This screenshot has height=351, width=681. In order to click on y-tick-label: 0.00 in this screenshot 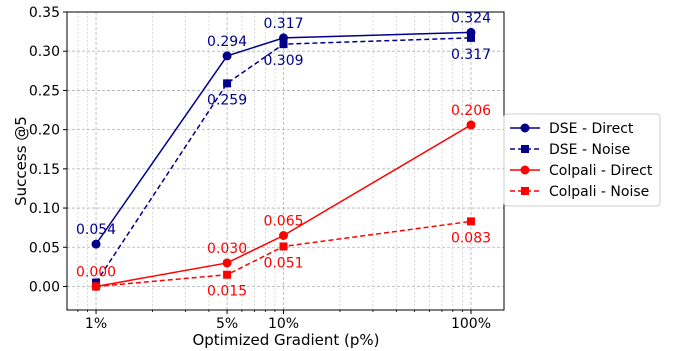, I will do `click(44, 287)`.